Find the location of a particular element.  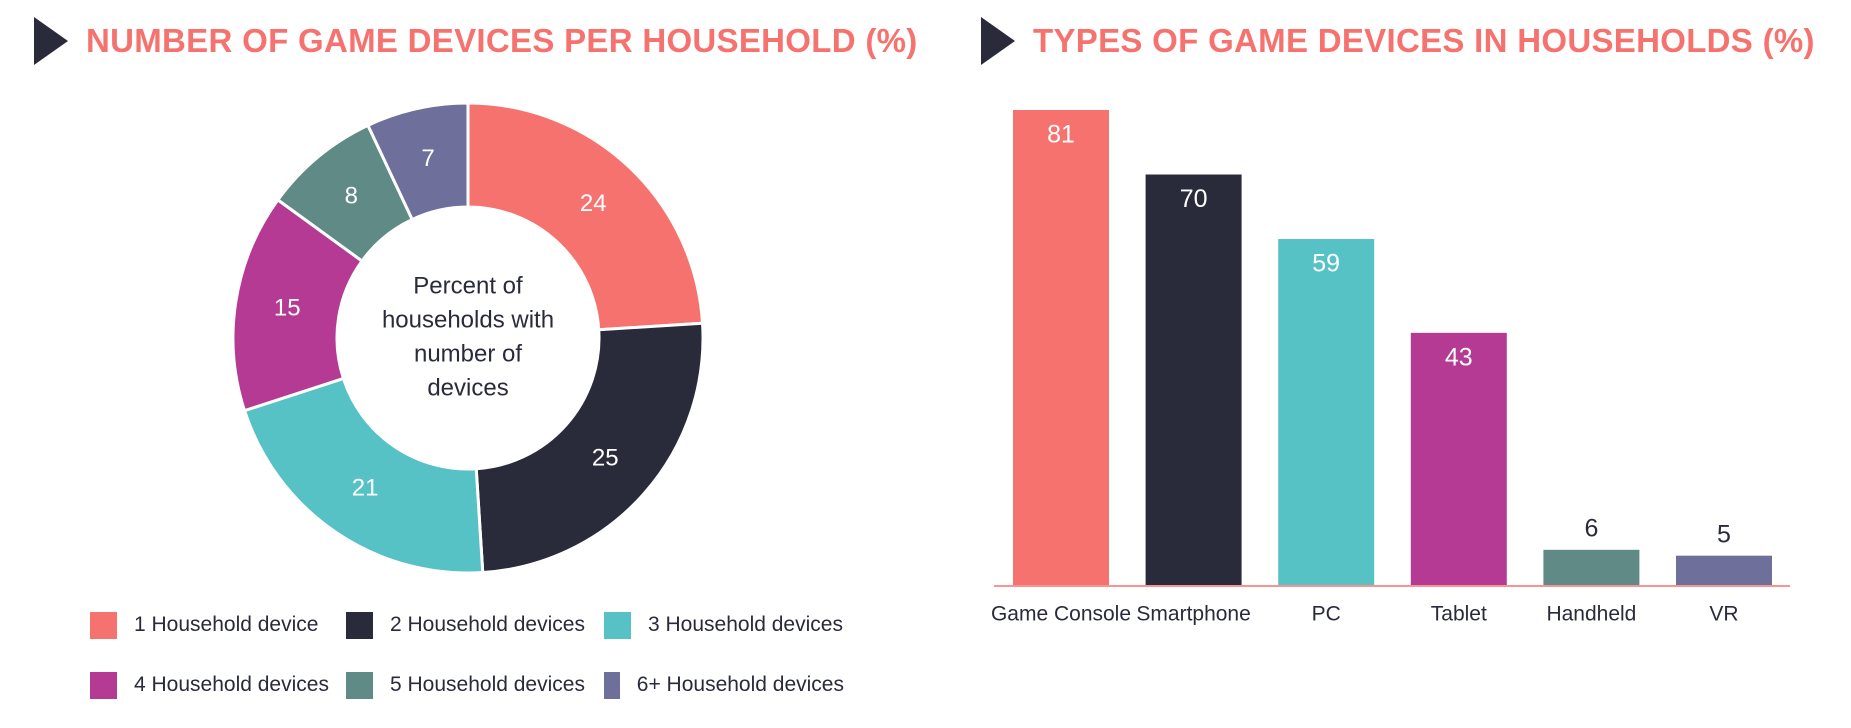

donut-center-label: households with is located at coordinates (468, 319).